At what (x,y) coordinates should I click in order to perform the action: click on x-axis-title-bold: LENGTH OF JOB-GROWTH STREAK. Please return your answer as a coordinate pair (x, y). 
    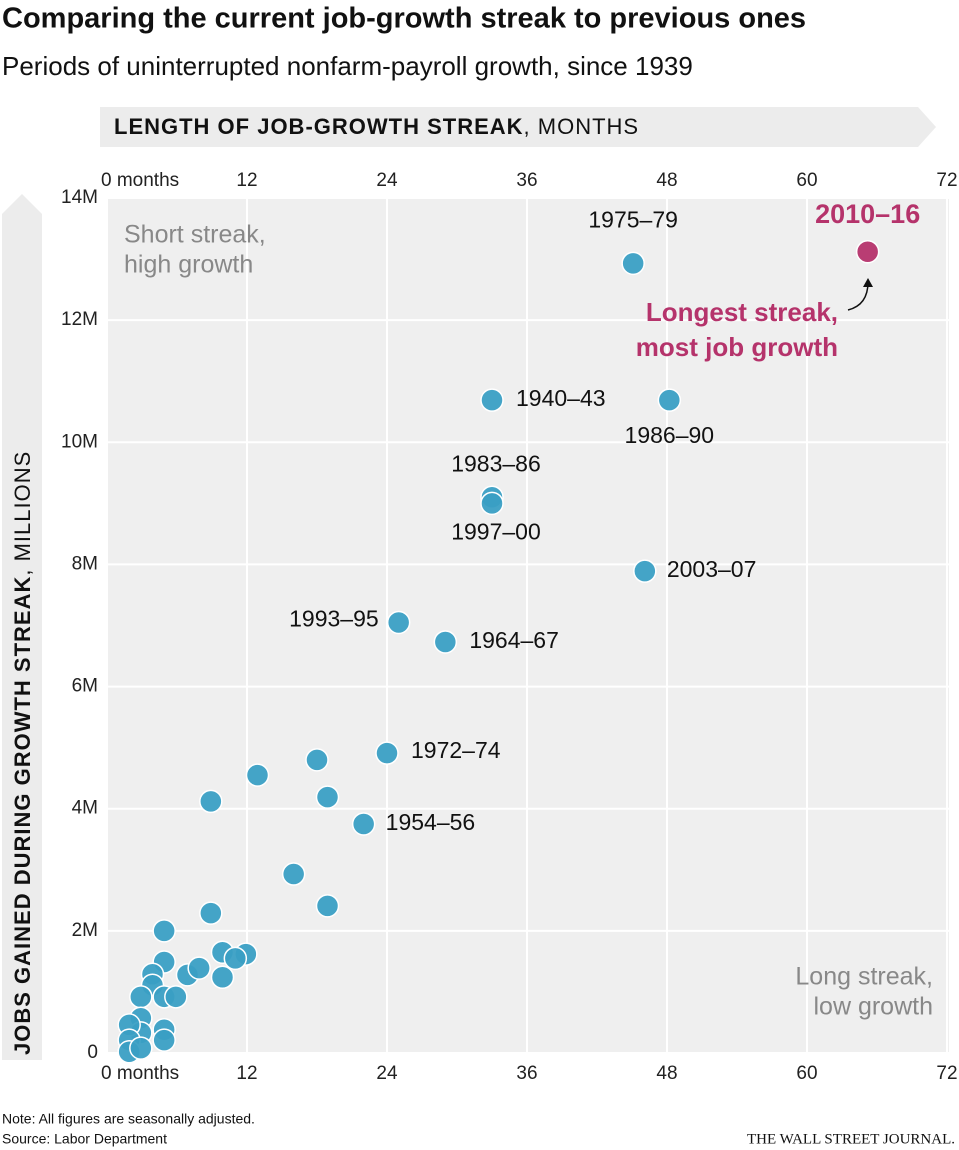
    Looking at the image, I should click on (319, 126).